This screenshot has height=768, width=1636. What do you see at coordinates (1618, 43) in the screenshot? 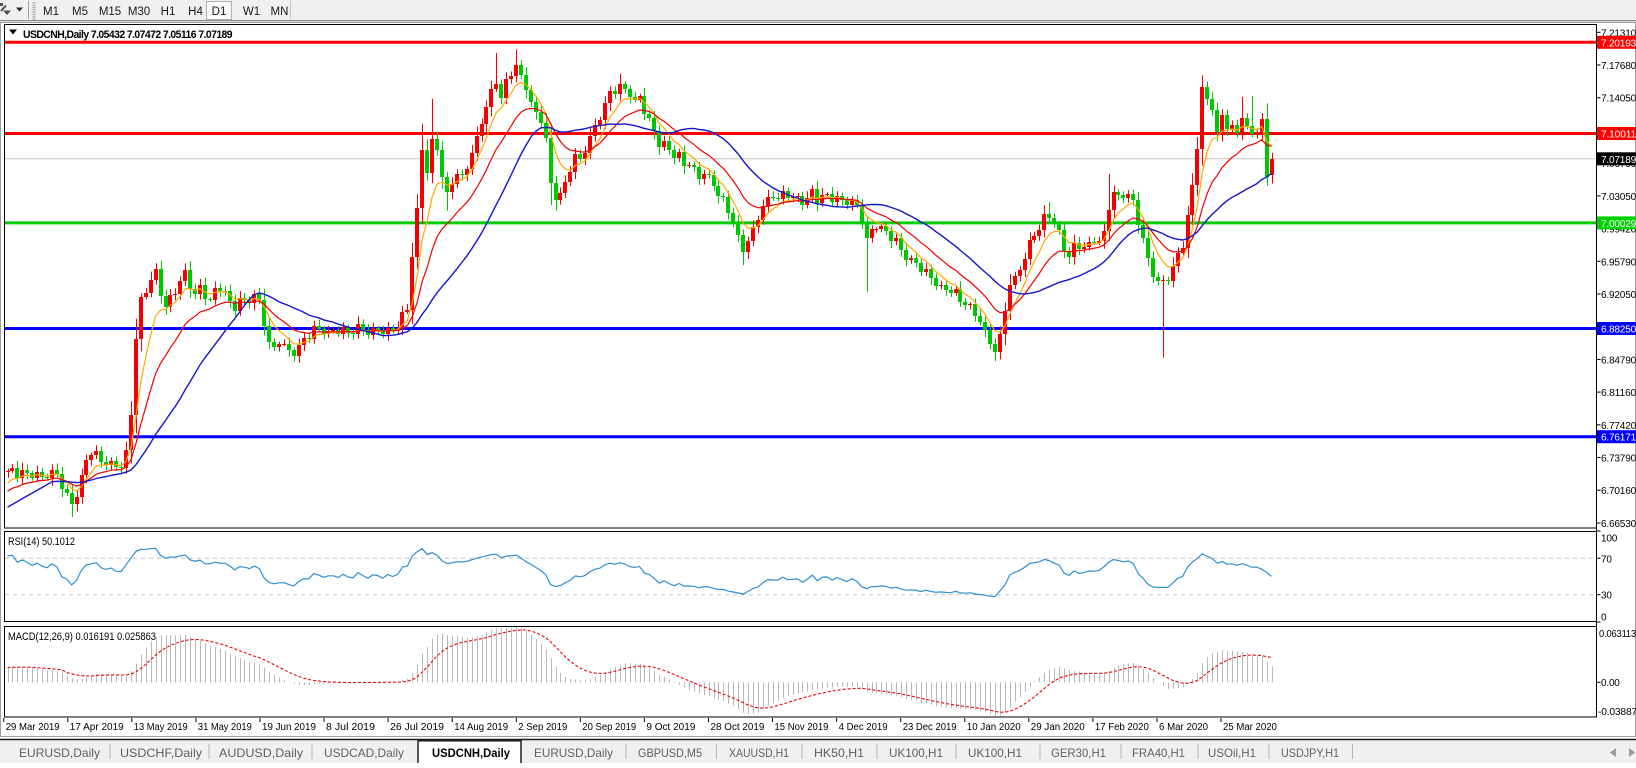
I see `svg-text: 7.20193` at bounding box center [1618, 43].